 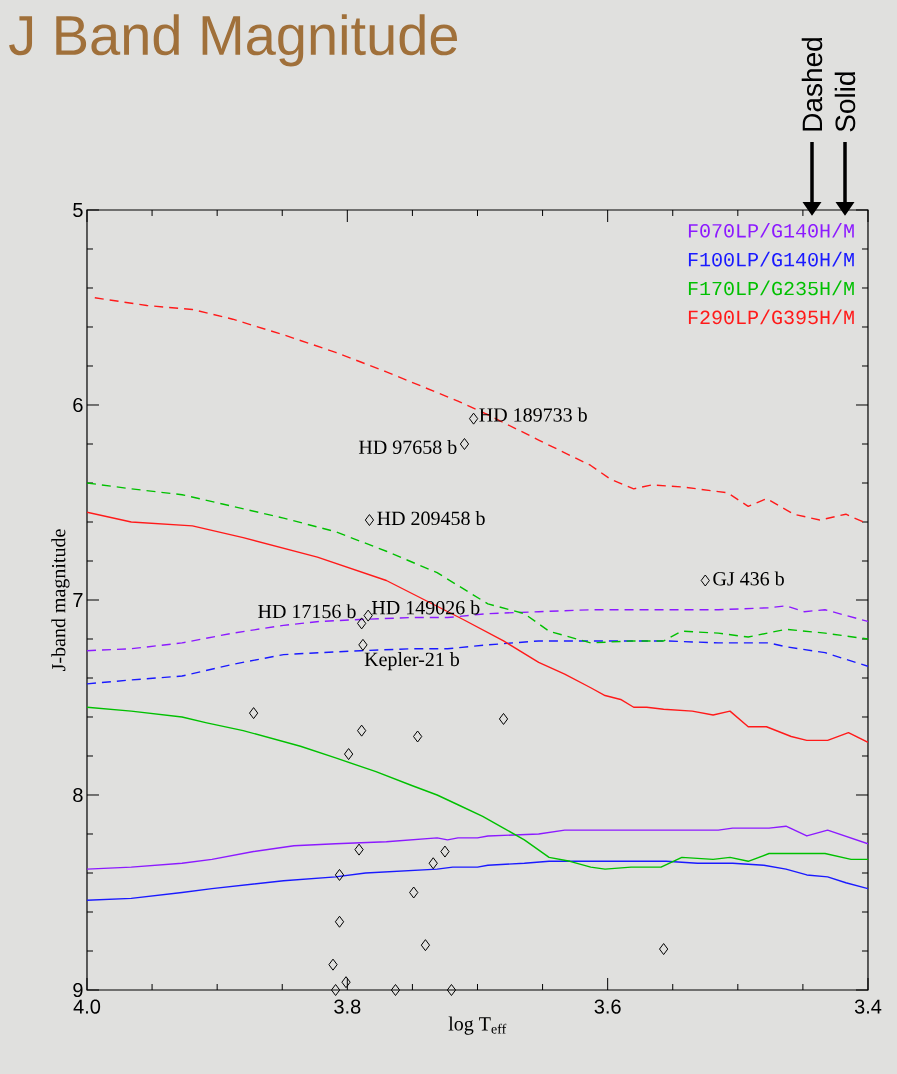 What do you see at coordinates (78, 795) in the screenshot?
I see `y-tick-label: 8` at bounding box center [78, 795].